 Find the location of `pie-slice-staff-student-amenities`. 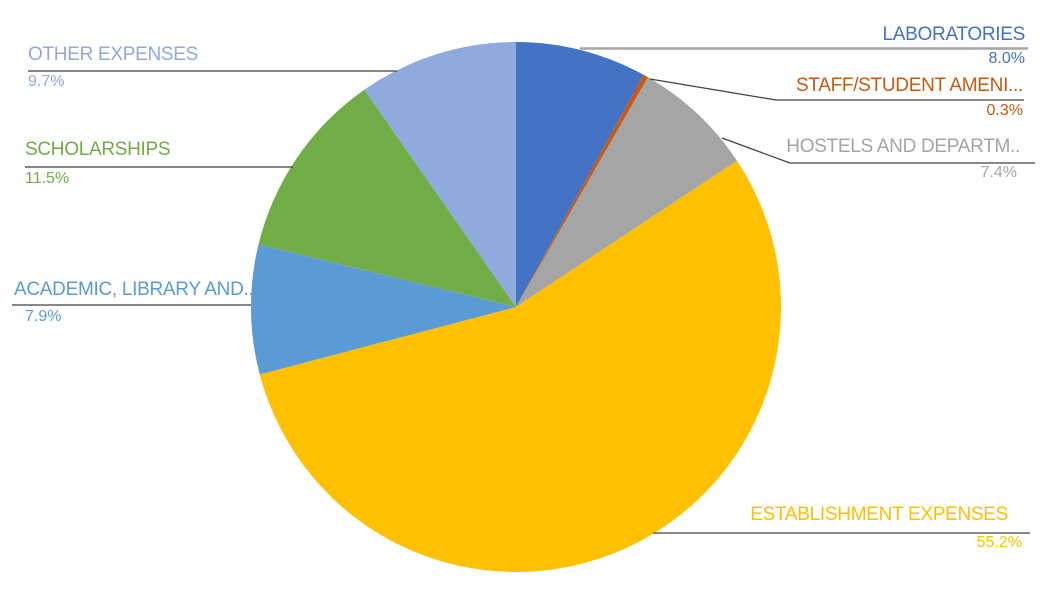

pie-slice-staff-student-amenities is located at coordinates (582, 190).